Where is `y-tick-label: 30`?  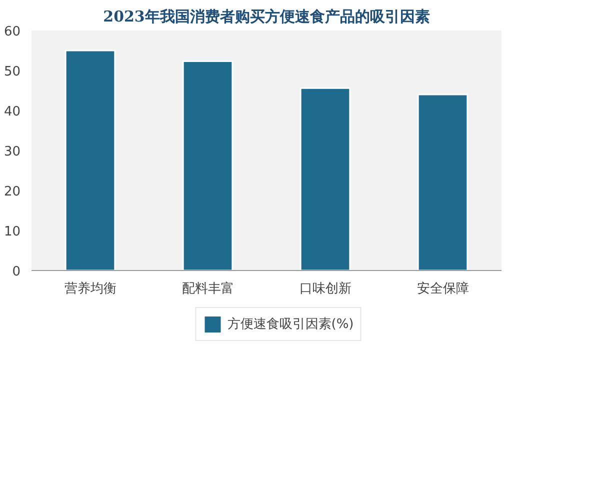 y-tick-label: 30 is located at coordinates (12, 152).